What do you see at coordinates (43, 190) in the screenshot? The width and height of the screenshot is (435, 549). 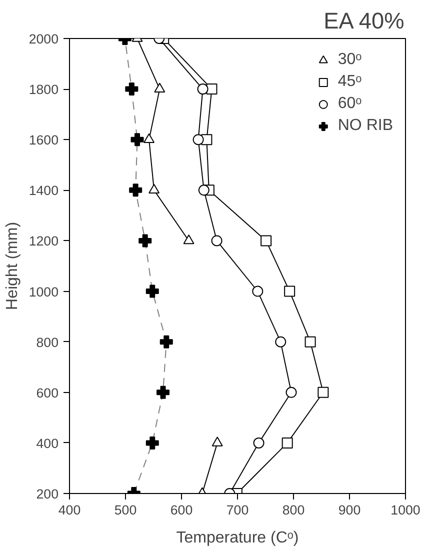 I see `y-tick-label: 1400` at bounding box center [43, 190].